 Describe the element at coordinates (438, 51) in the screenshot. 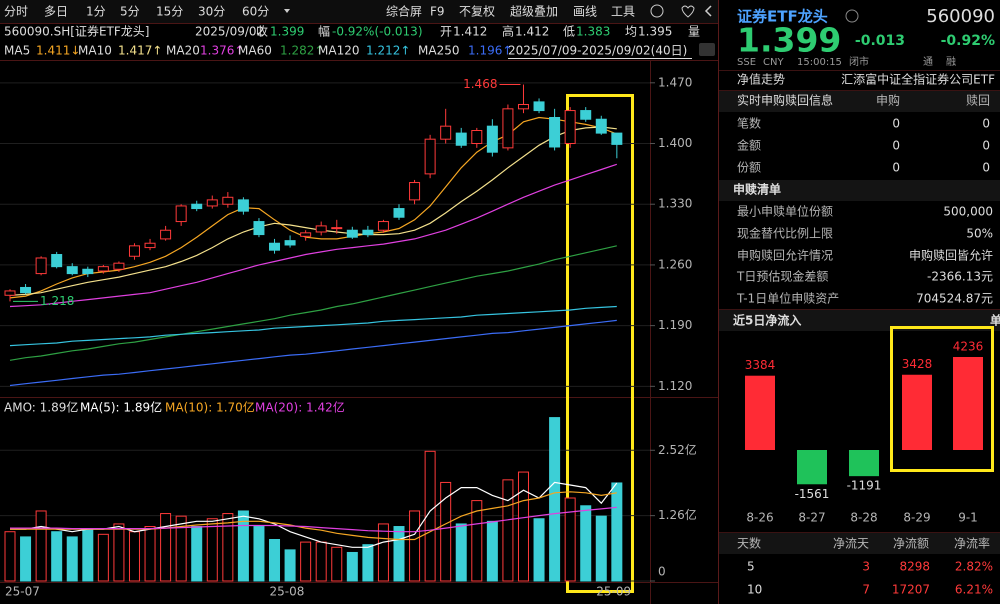

I see `legend-name: MA250` at that location.